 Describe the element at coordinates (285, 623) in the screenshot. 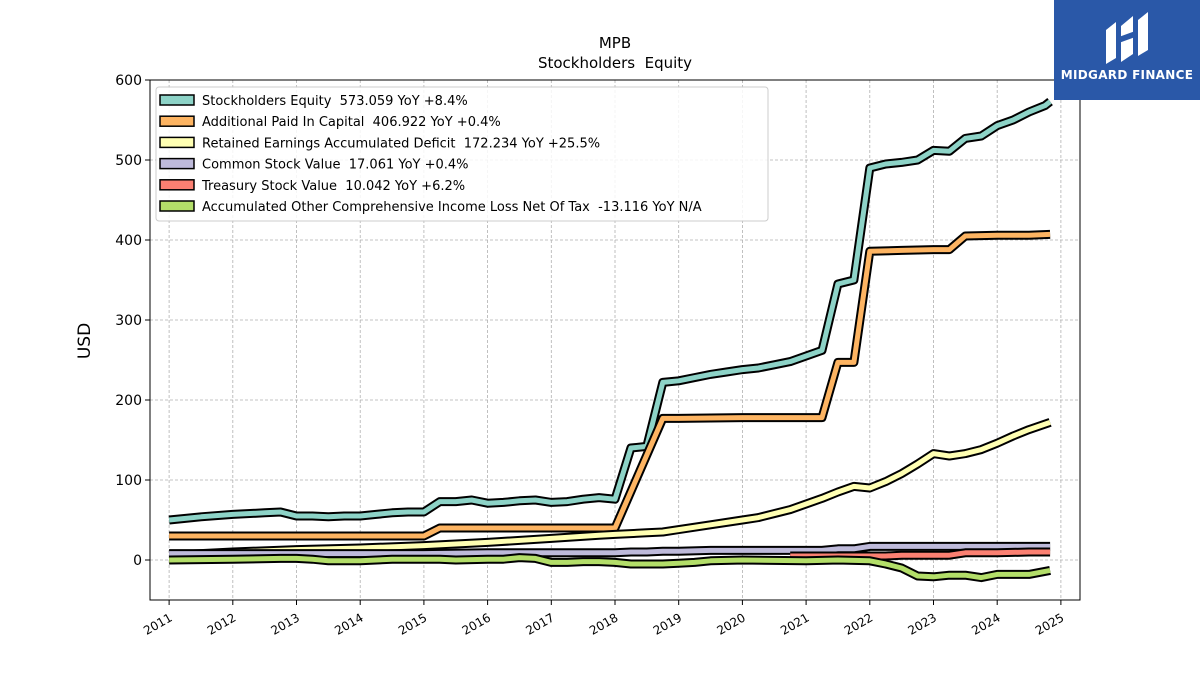

I see `x-tick-label: 2013` at that location.